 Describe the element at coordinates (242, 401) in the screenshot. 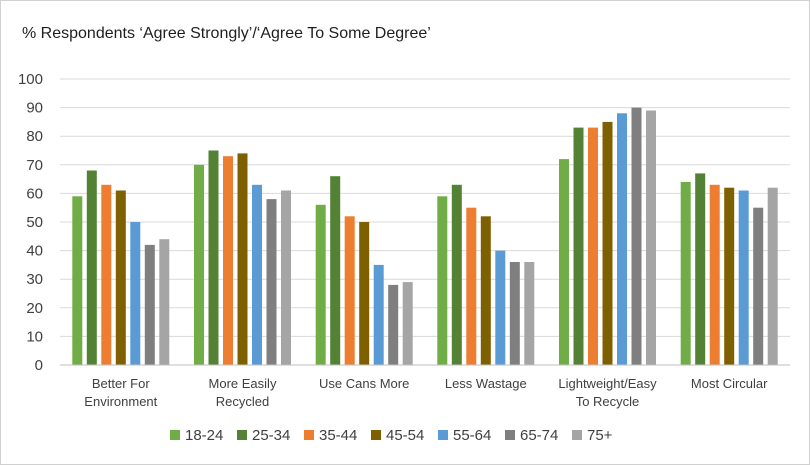

I see `x-category-label: Recycled` at that location.